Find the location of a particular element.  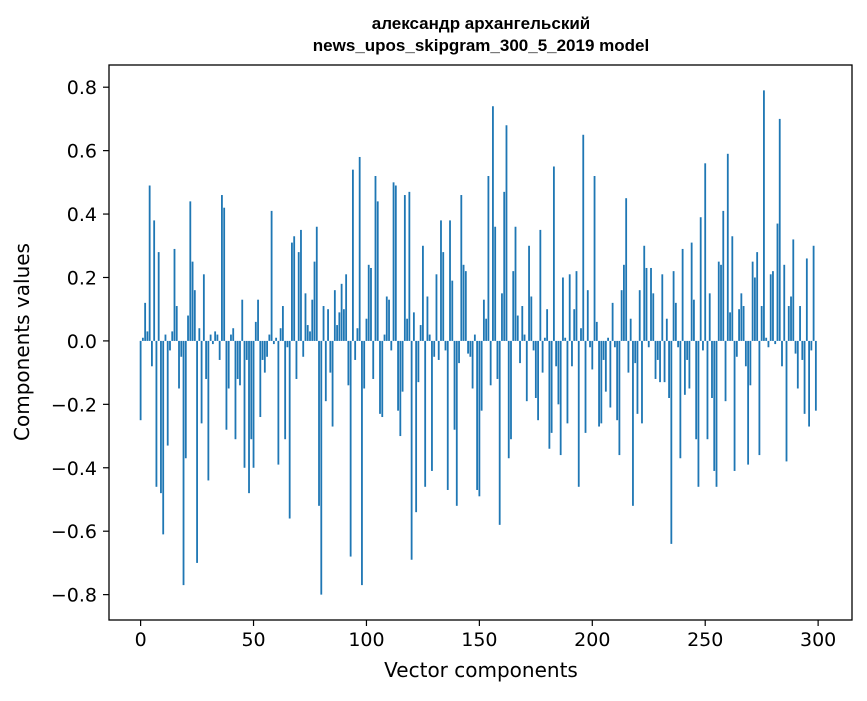

x-tick-label: 50 is located at coordinates (253, 640).